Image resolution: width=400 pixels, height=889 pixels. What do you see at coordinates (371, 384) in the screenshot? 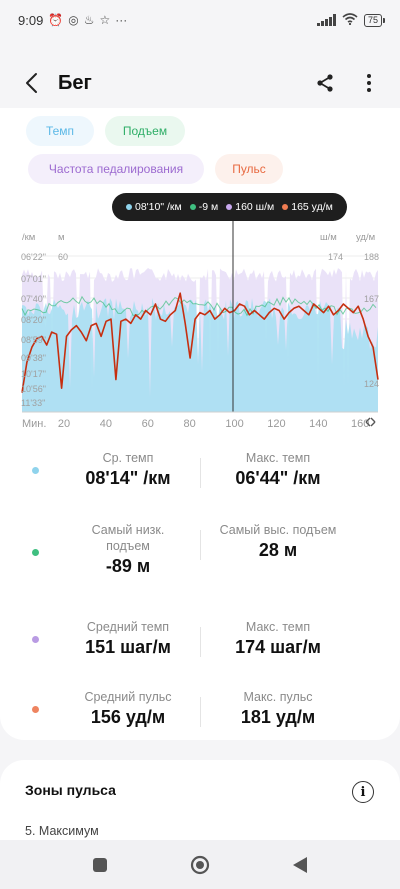
I see `hr-tick: 124` at bounding box center [371, 384].